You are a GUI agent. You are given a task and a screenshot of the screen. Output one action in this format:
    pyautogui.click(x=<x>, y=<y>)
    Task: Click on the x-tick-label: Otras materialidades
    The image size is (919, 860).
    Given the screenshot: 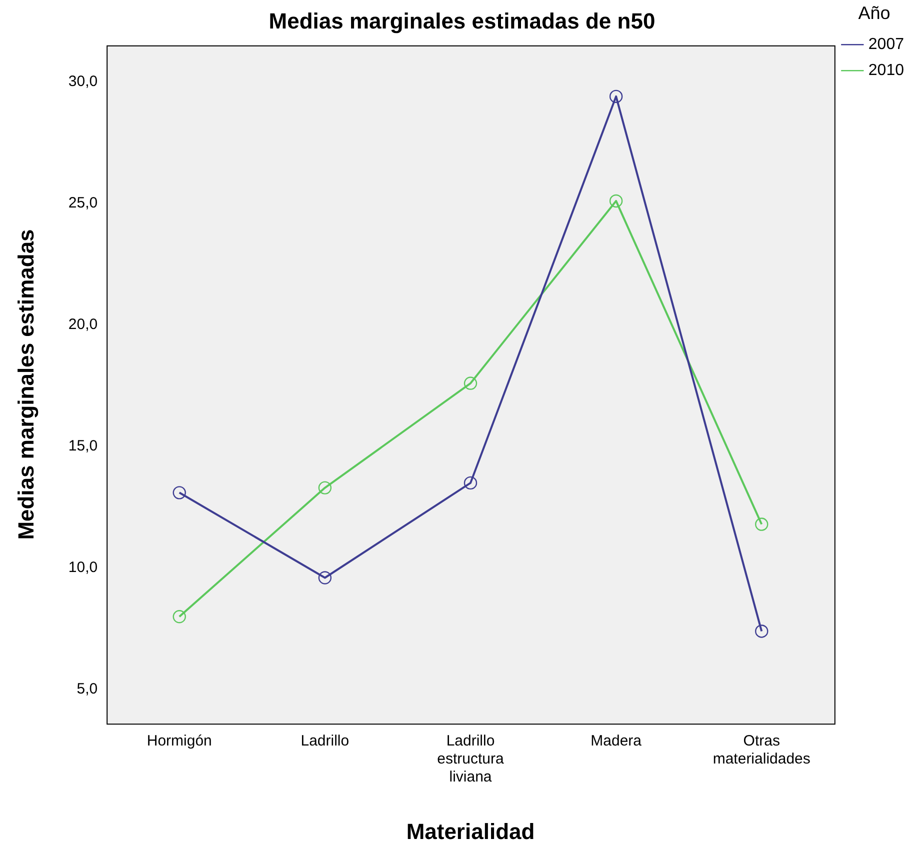 What is the action you would take?
    pyautogui.click(x=761, y=750)
    